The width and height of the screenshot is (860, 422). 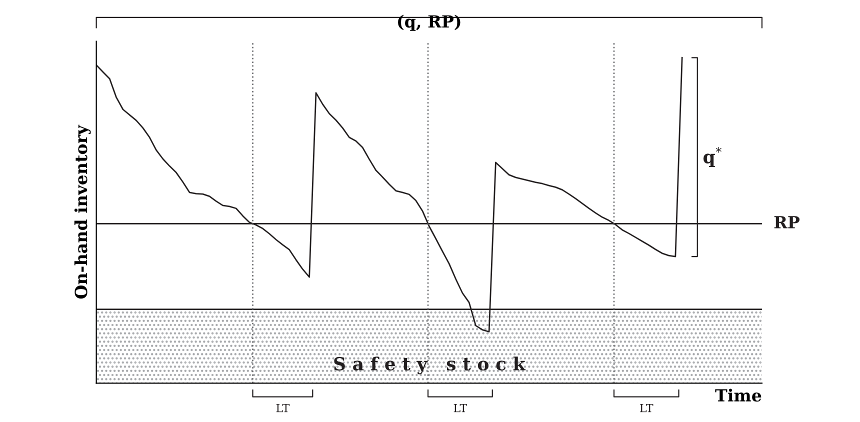 What do you see at coordinates (430, 365) in the screenshot?
I see `band-label: S a f e t y s t o c k` at bounding box center [430, 365].